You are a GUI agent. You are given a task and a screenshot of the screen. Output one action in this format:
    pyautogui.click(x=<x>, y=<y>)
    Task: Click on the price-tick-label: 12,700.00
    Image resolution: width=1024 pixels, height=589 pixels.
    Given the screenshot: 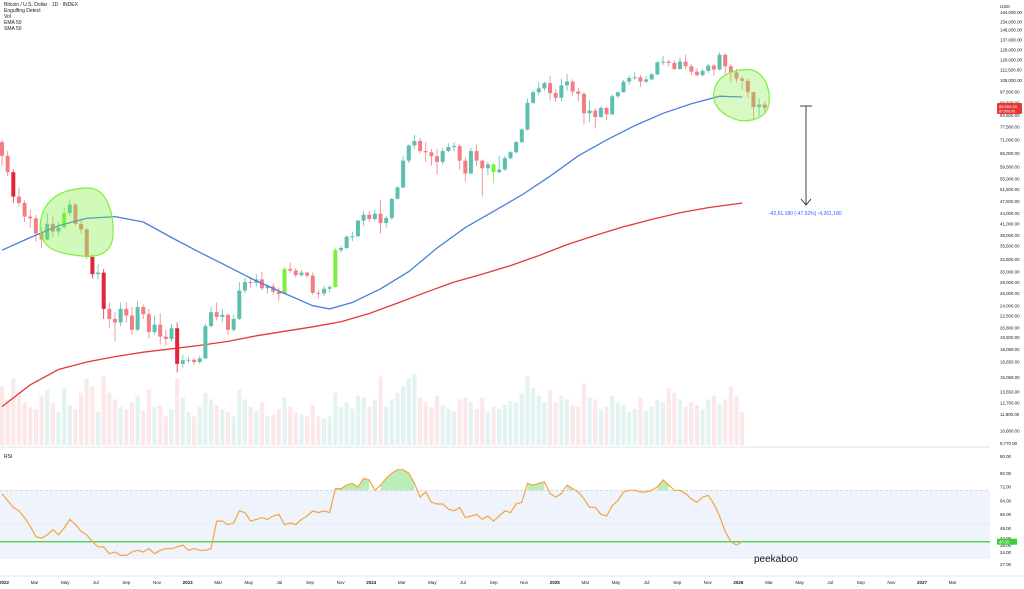 What is the action you would take?
    pyautogui.click(x=1010, y=403)
    